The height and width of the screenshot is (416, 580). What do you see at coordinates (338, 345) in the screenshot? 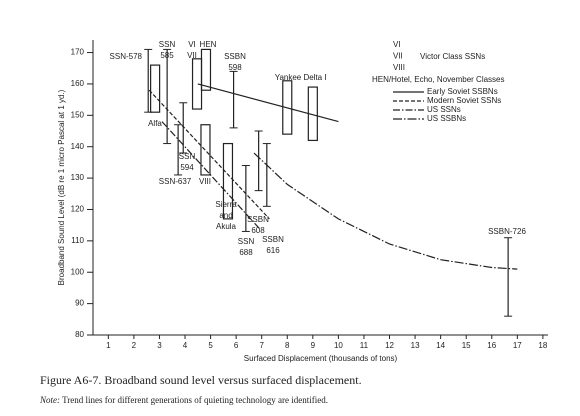
I see `x-tick-label: 10` at bounding box center [338, 345].